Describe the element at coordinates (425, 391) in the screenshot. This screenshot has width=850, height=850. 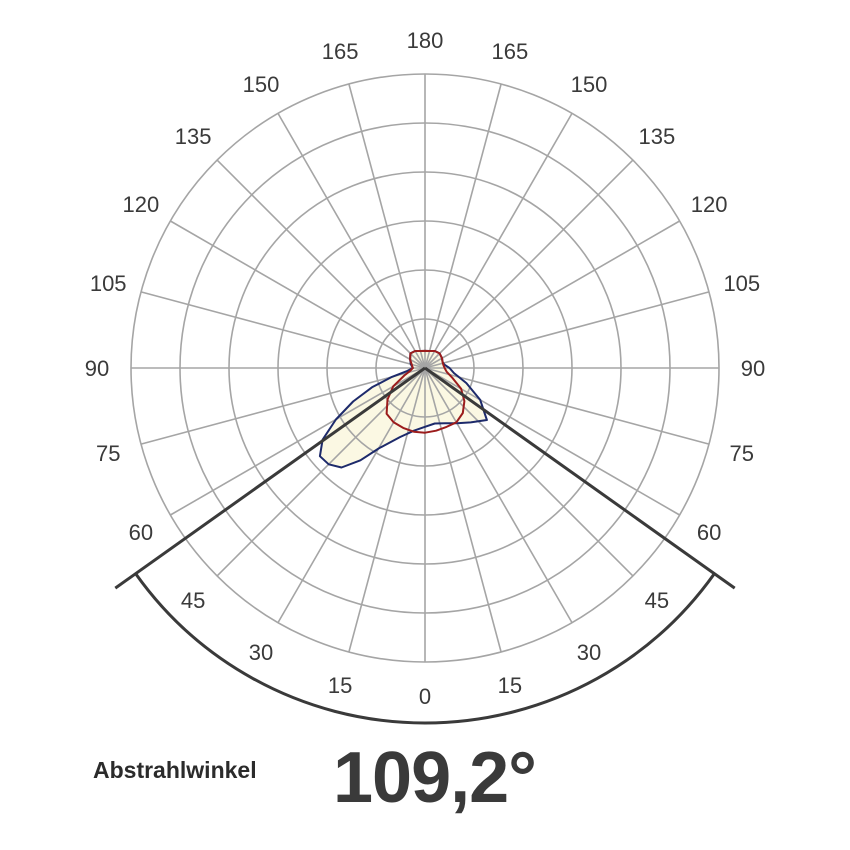
I see `series-1-line` at that location.